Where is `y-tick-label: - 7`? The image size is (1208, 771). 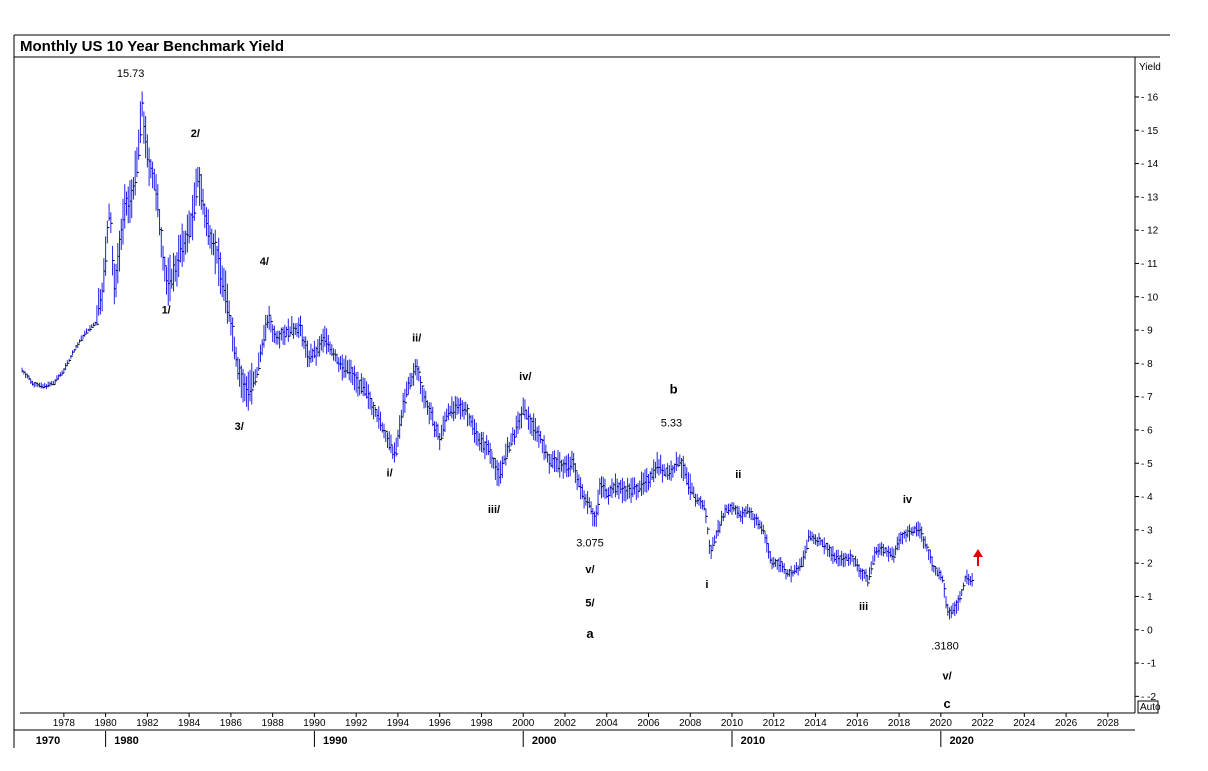
y-tick-label: - 7 is located at coordinates (1147, 397).